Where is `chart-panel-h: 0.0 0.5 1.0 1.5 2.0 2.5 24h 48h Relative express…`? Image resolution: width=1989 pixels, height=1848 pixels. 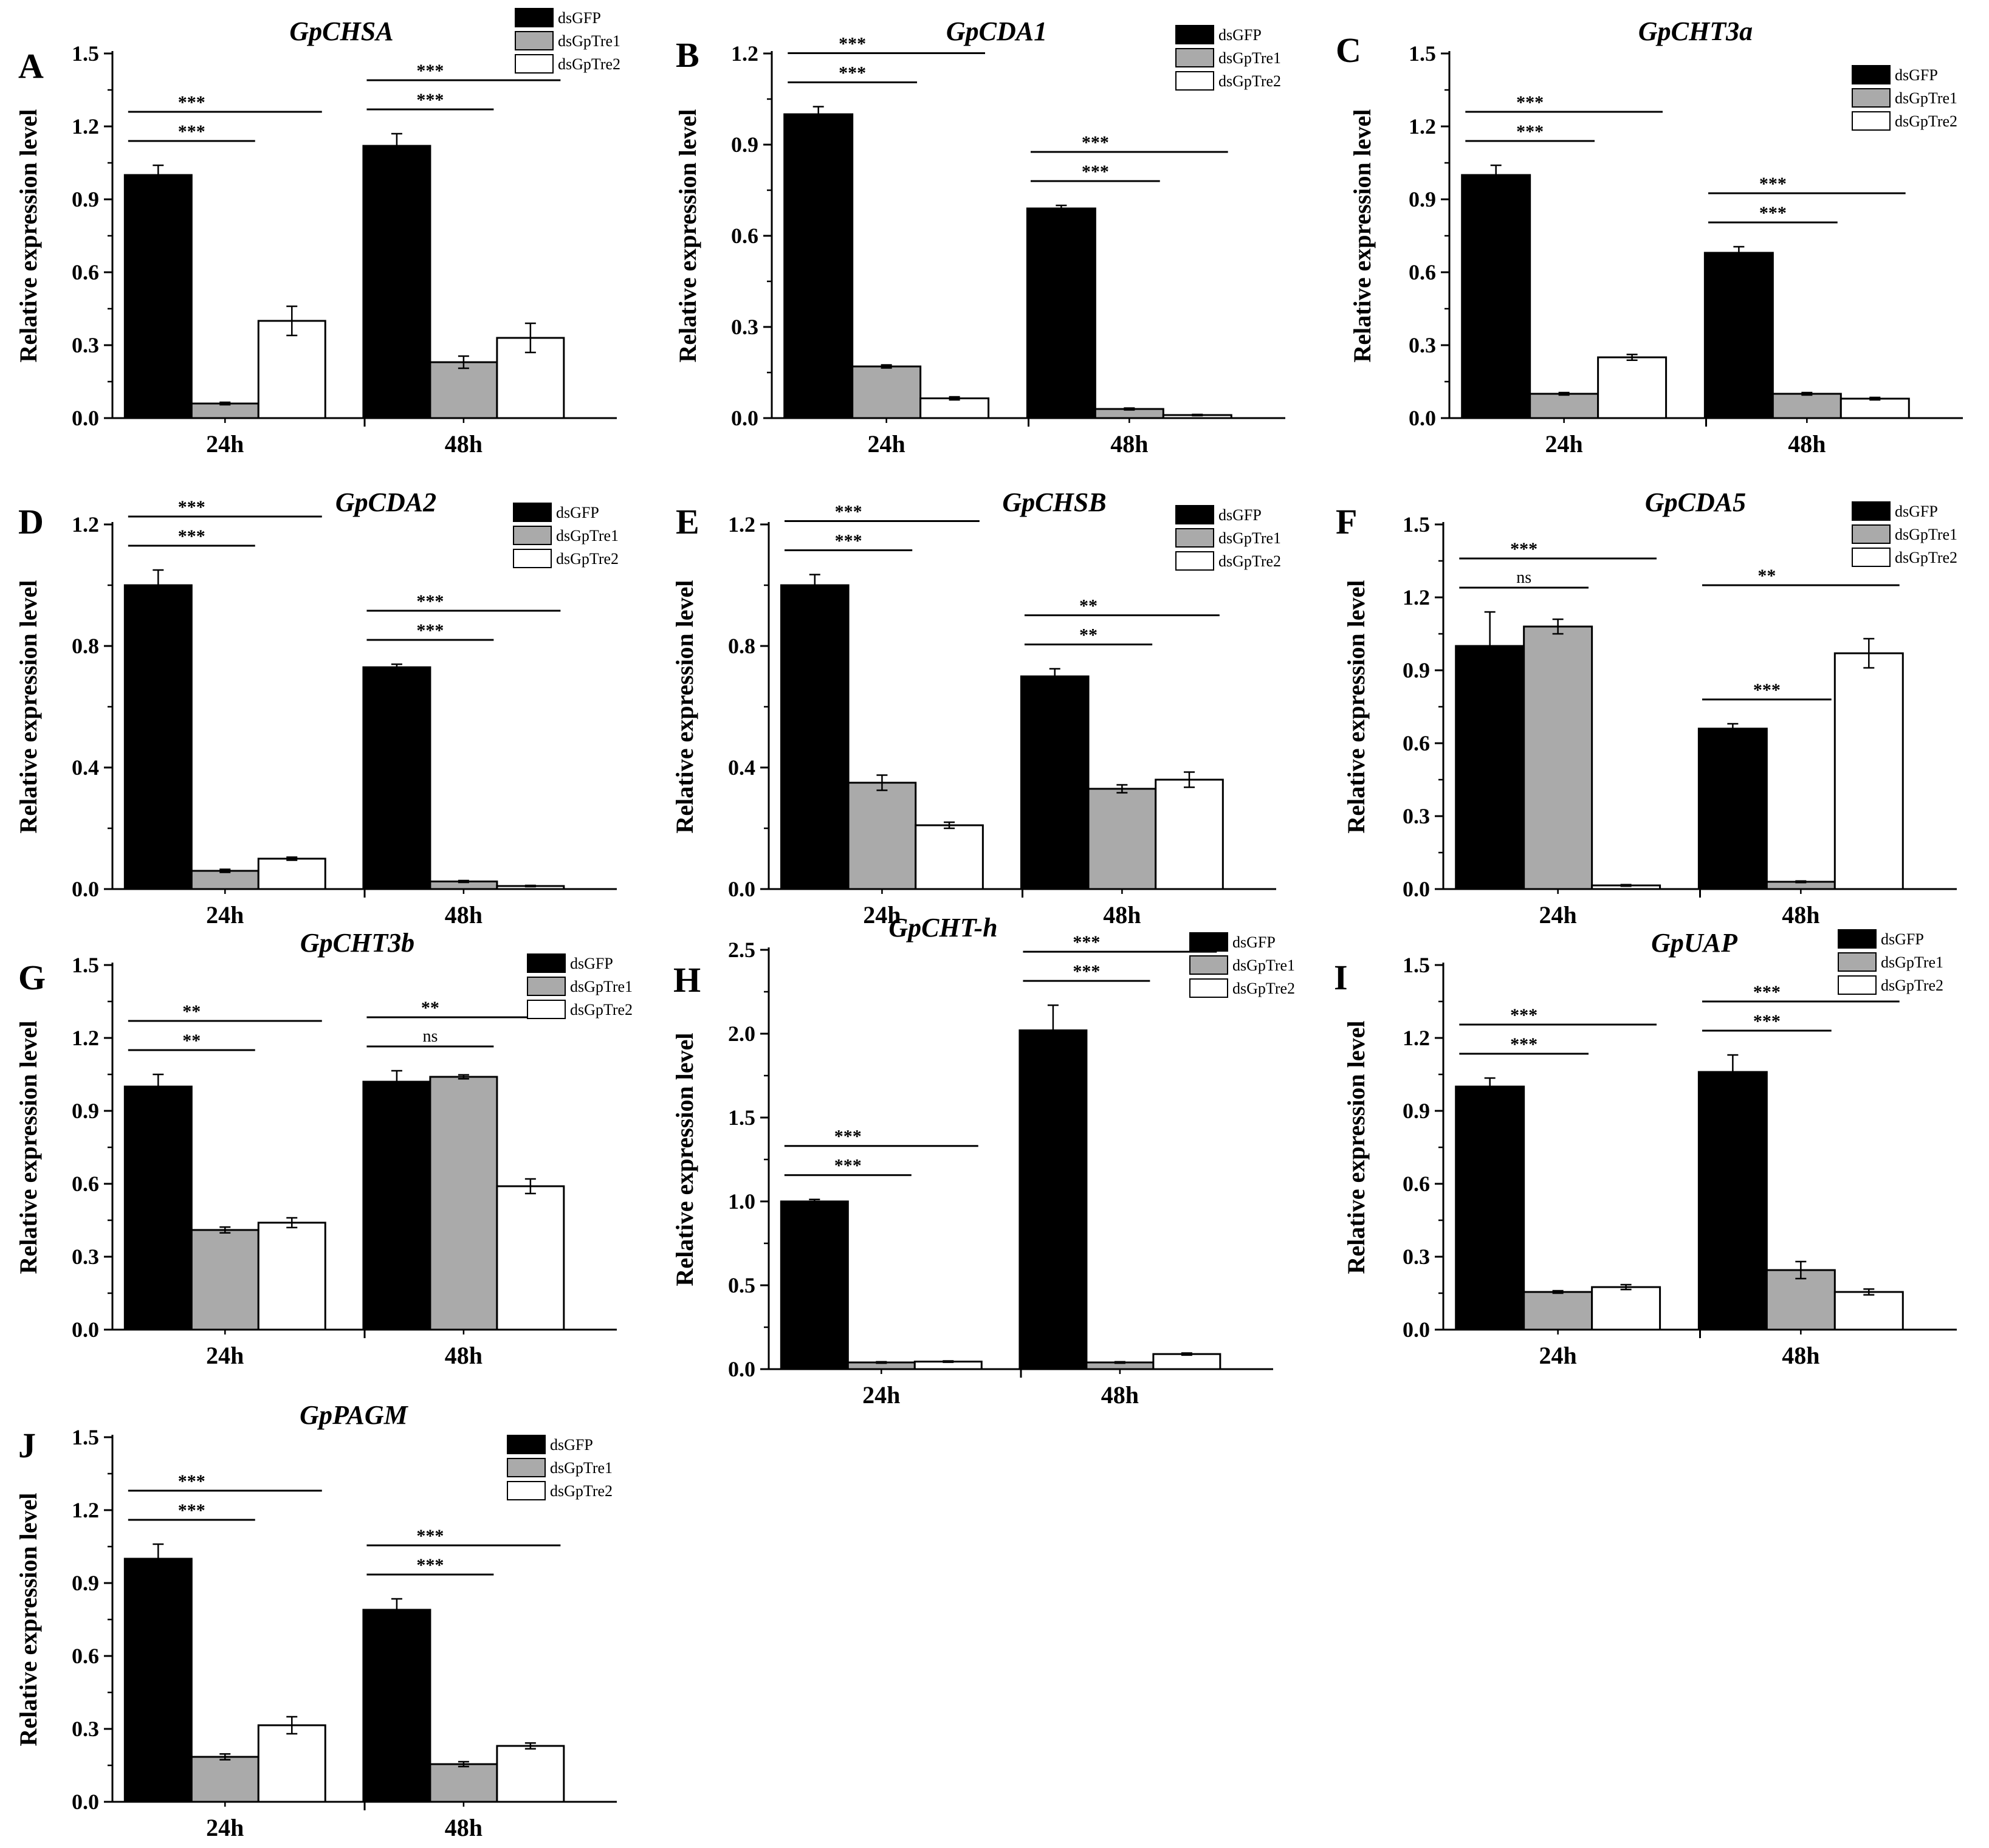
chart-panel-h: 0.0 0.5 1.0 1.5 2.0 2.5 24h 48h Relative express… is located at coordinates (983, 1161).